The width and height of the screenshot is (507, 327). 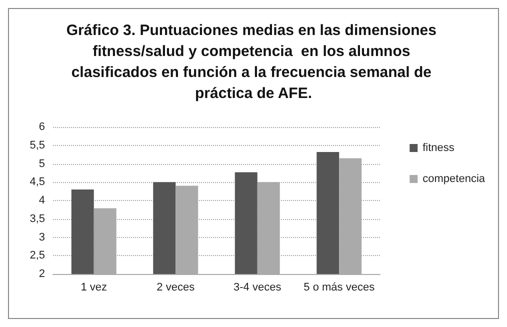 I want to click on legend-label: fitness, so click(x=438, y=148).